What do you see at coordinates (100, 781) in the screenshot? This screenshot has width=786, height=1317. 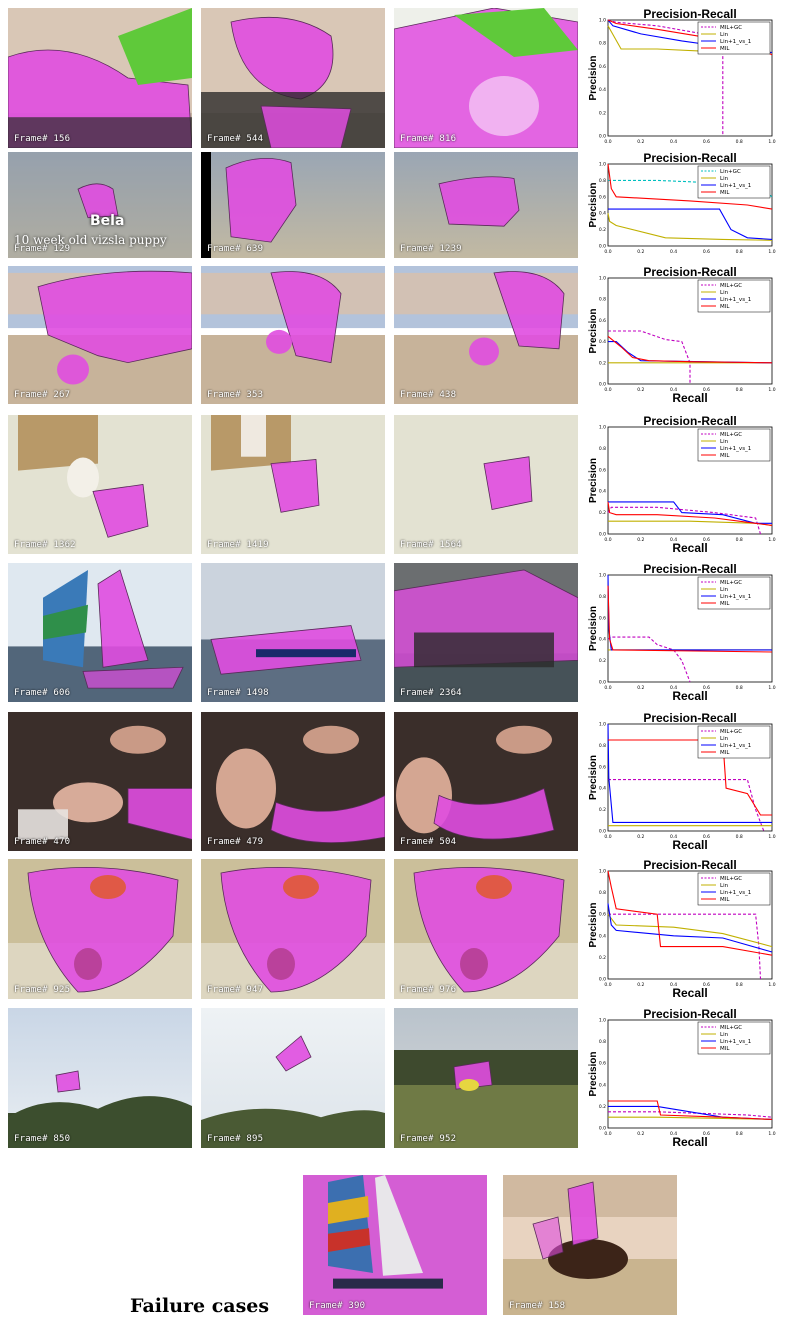 I see `video-frame: Frame# 470` at bounding box center [100, 781].